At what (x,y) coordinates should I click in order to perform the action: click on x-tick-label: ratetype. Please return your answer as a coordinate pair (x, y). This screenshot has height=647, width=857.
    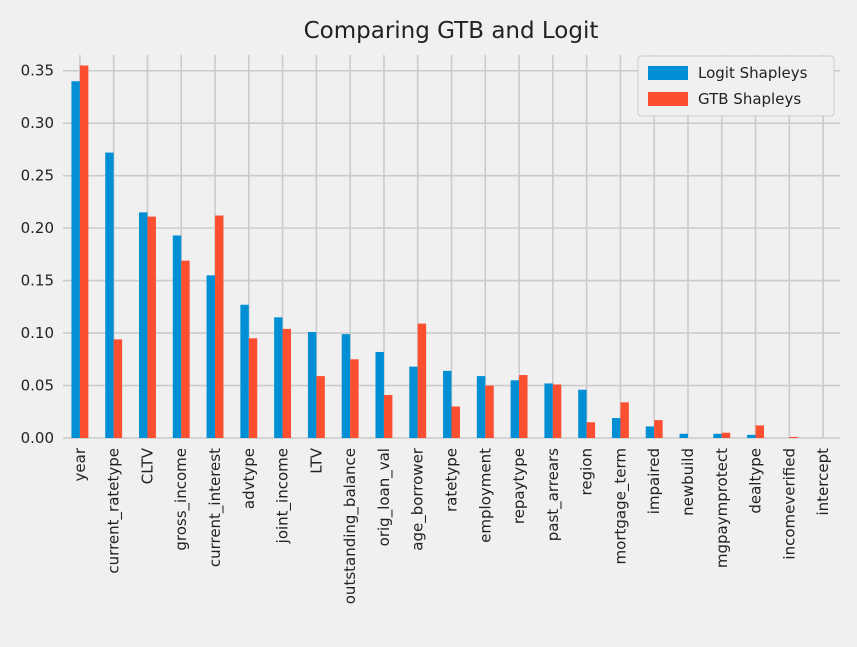
    Looking at the image, I should click on (452, 480).